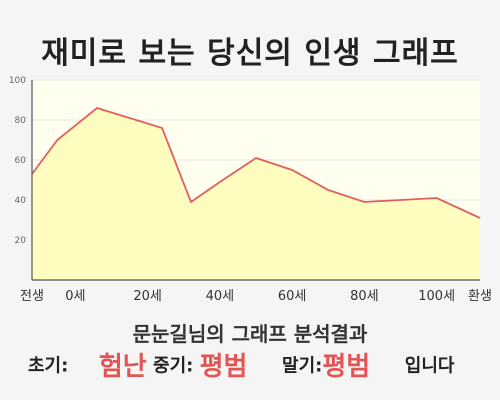  Describe the element at coordinates (21, 201) in the screenshot. I see `y-tick-label: 40` at that location.